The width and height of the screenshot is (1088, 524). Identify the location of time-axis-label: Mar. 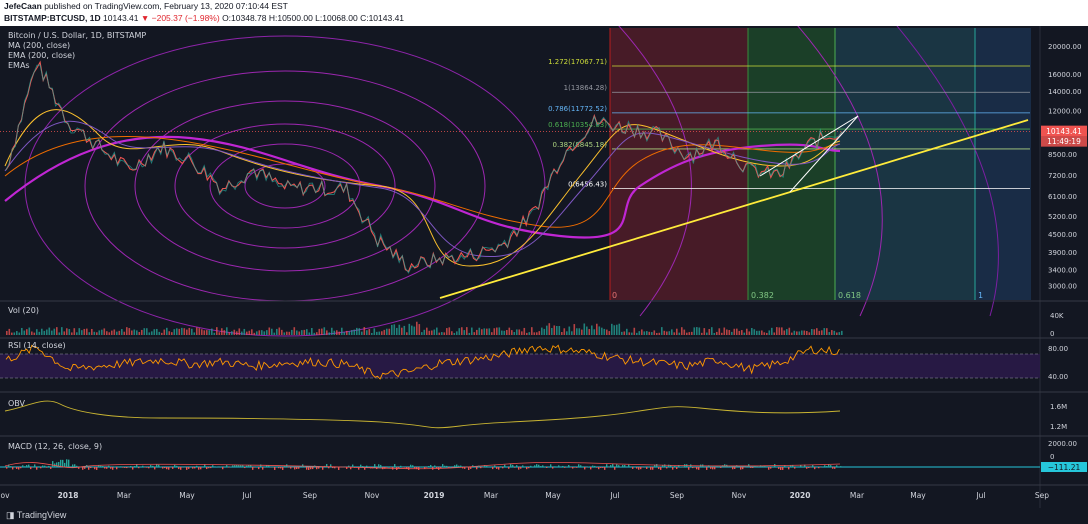
(124, 495).